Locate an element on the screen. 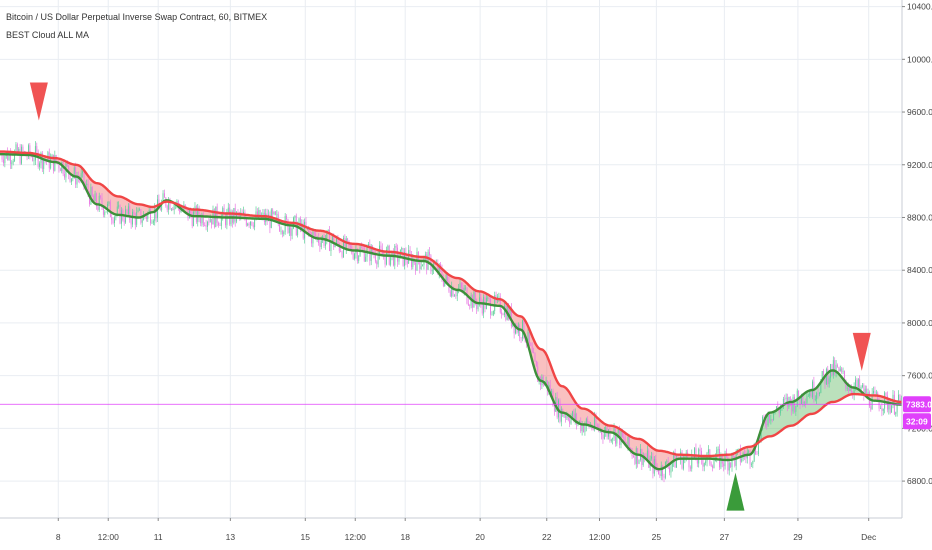 This screenshot has width=932, height=550. price-axis-background is located at coordinates (917, 275).